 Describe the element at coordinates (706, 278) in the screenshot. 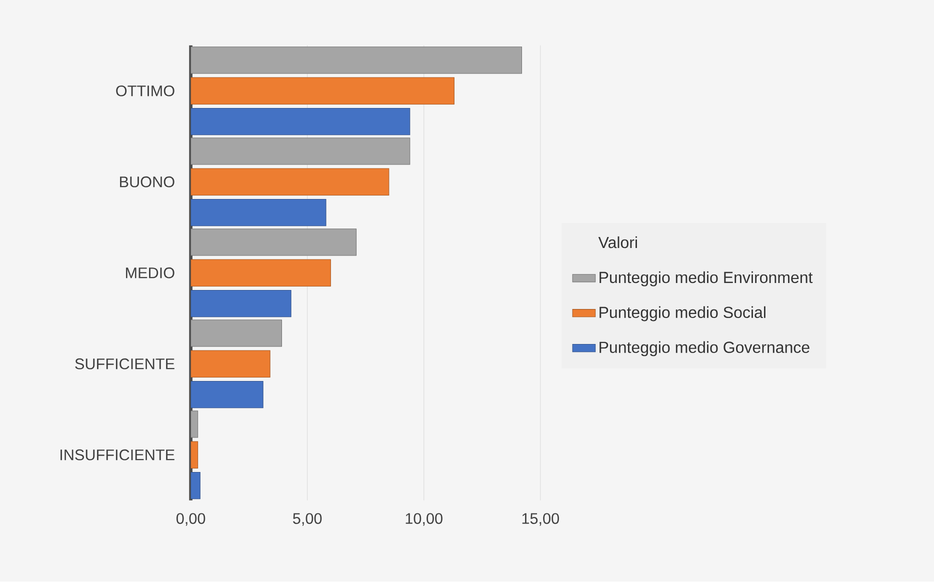

I see `legend-label: Punteggio medio Environment` at that location.